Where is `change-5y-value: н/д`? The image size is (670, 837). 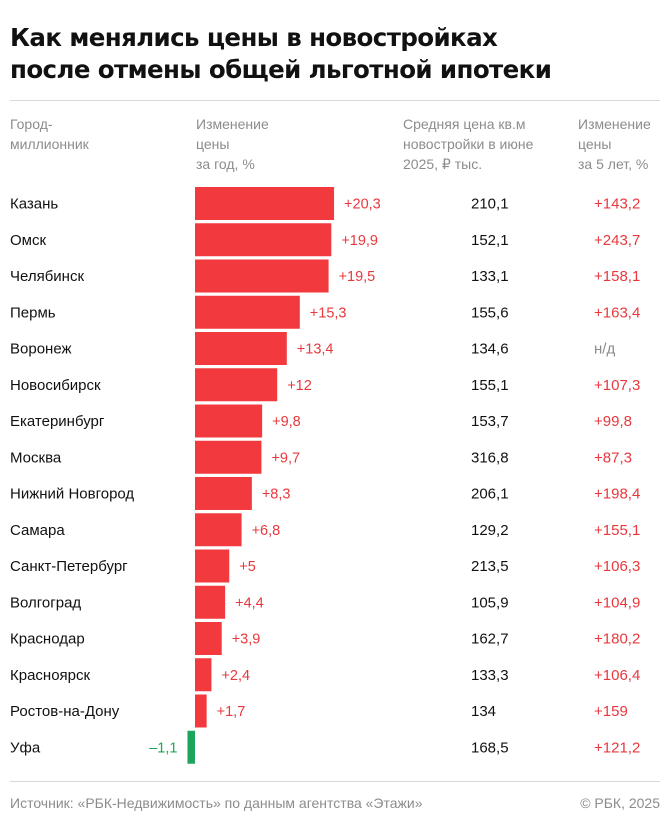 change-5y-value: н/д is located at coordinates (604, 349).